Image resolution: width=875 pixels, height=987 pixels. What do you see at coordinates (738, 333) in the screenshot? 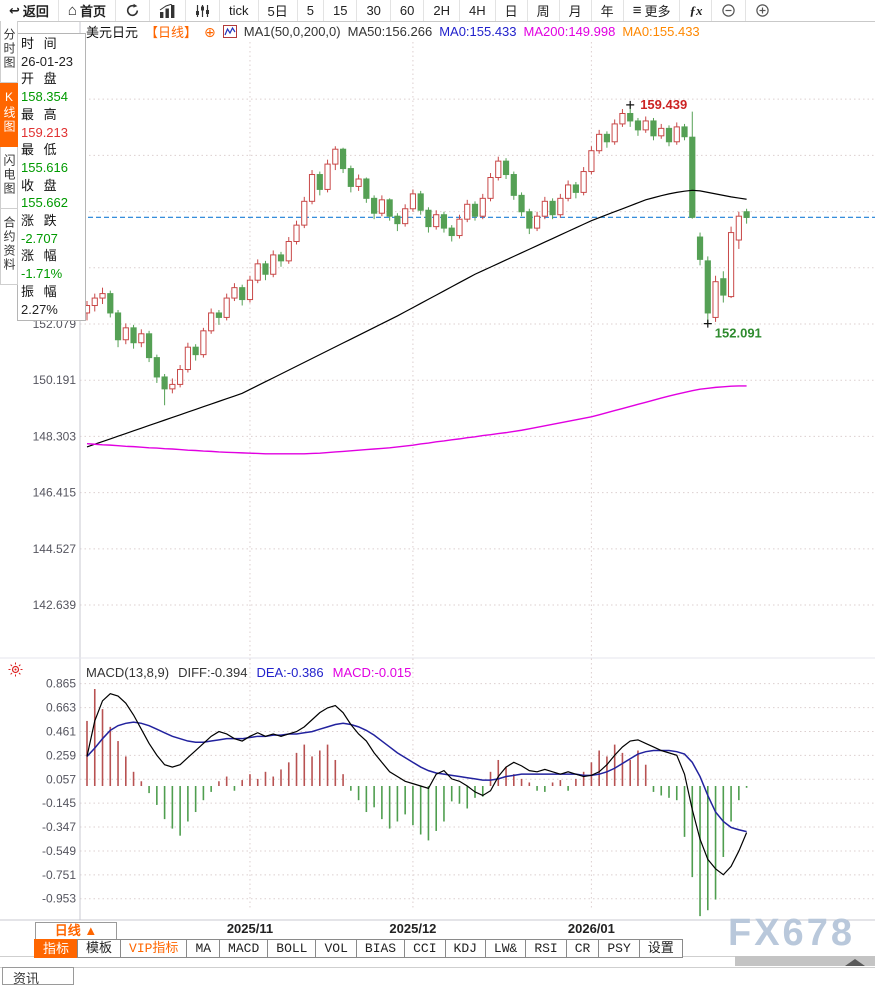
I see `svg-text: 152.091` at bounding box center [738, 333].